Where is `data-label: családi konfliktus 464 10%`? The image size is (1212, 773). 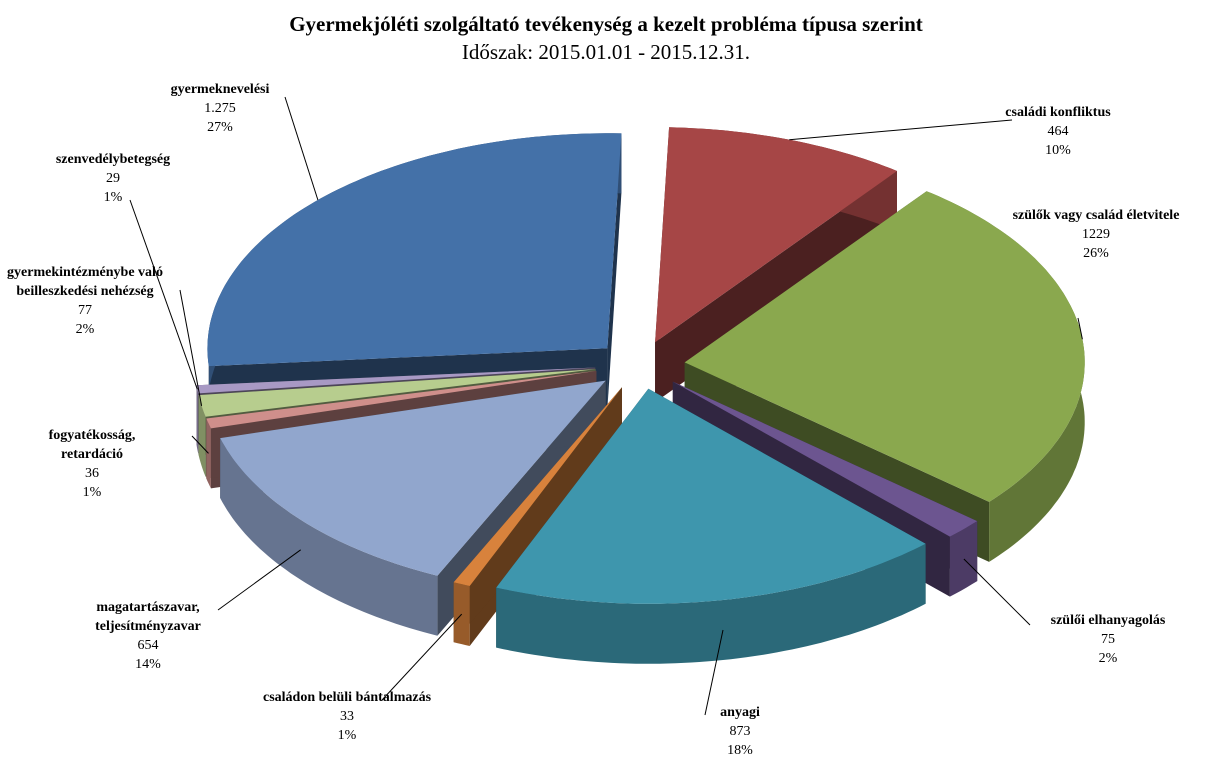 data-label: családi konfliktus 464 10% is located at coordinates (1057, 131).